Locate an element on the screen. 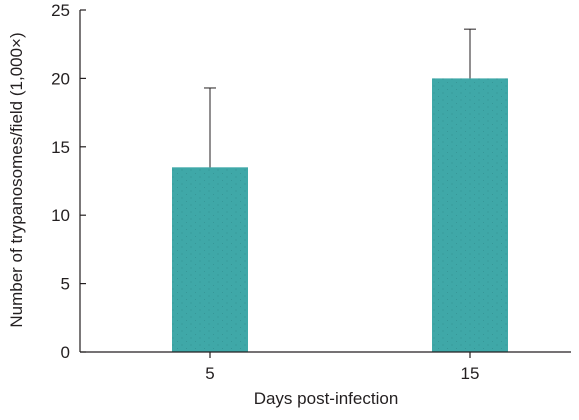 The width and height of the screenshot is (579, 420). y-tick-label-10: 10 is located at coordinates (60, 215).